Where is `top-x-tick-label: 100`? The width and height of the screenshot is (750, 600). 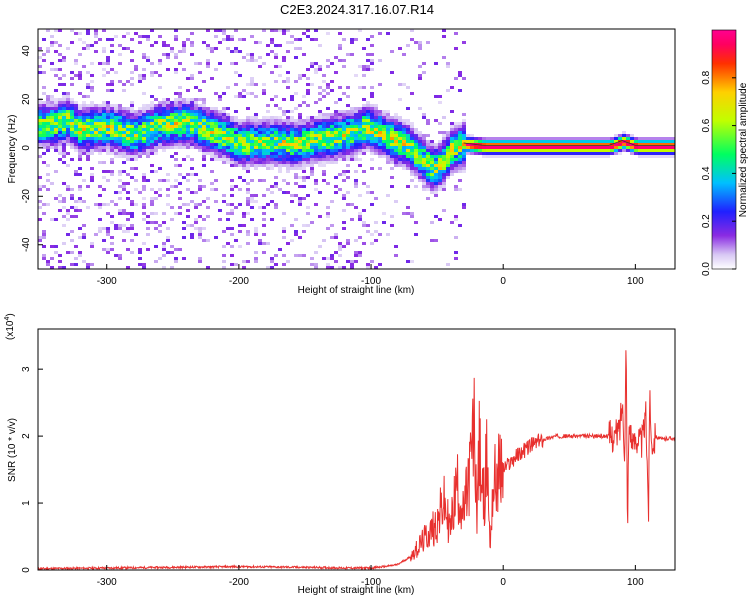 top-x-tick-label: 100 is located at coordinates (635, 281).